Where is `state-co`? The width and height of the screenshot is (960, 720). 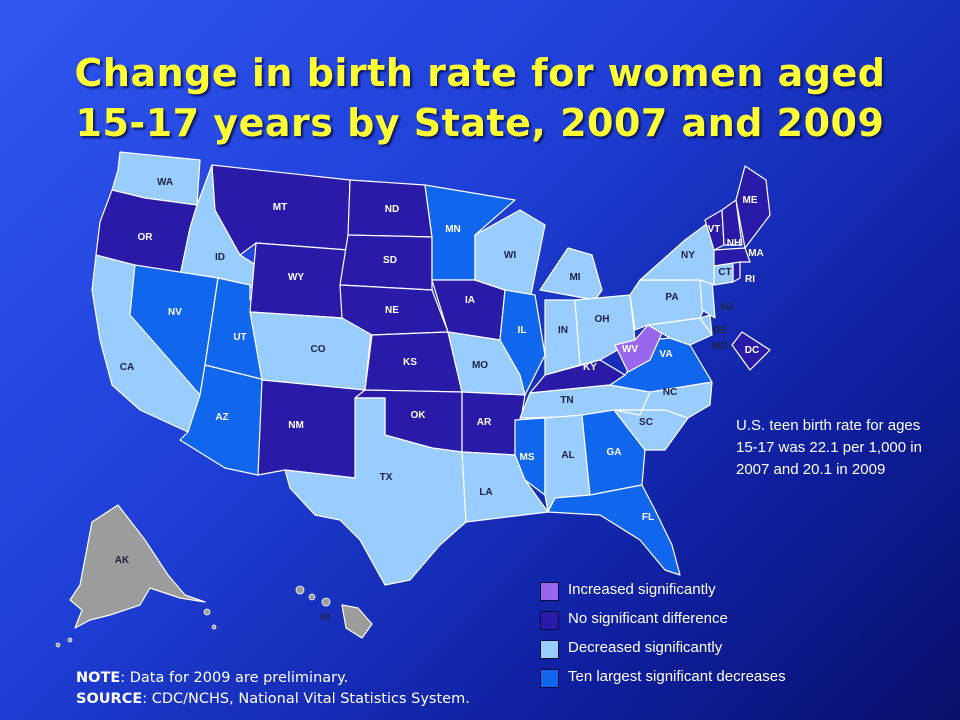
state-co is located at coordinates (311, 351).